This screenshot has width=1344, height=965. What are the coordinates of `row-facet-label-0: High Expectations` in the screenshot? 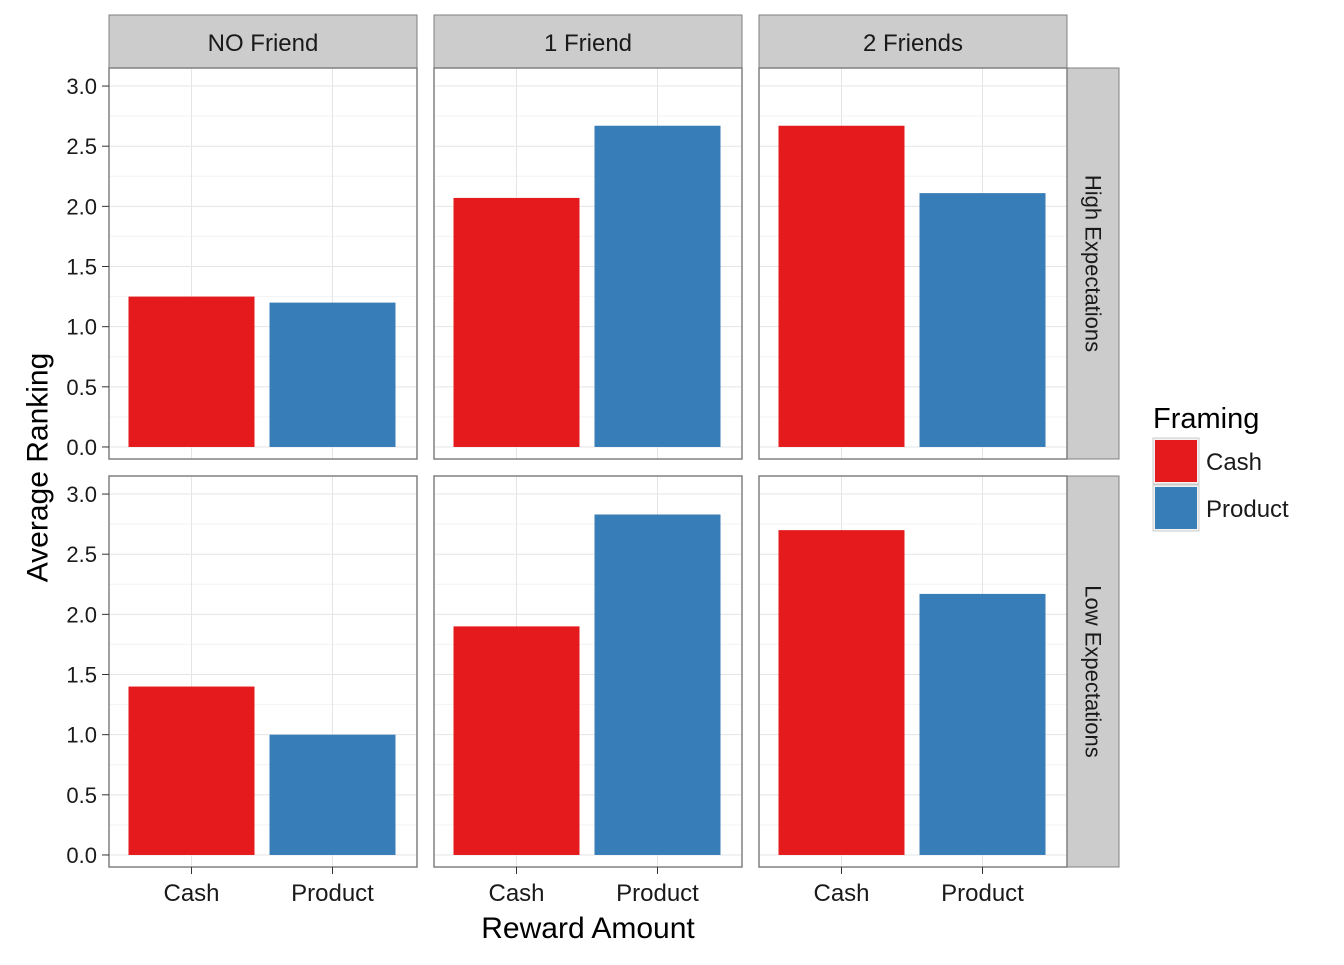 It's located at (1093, 263).